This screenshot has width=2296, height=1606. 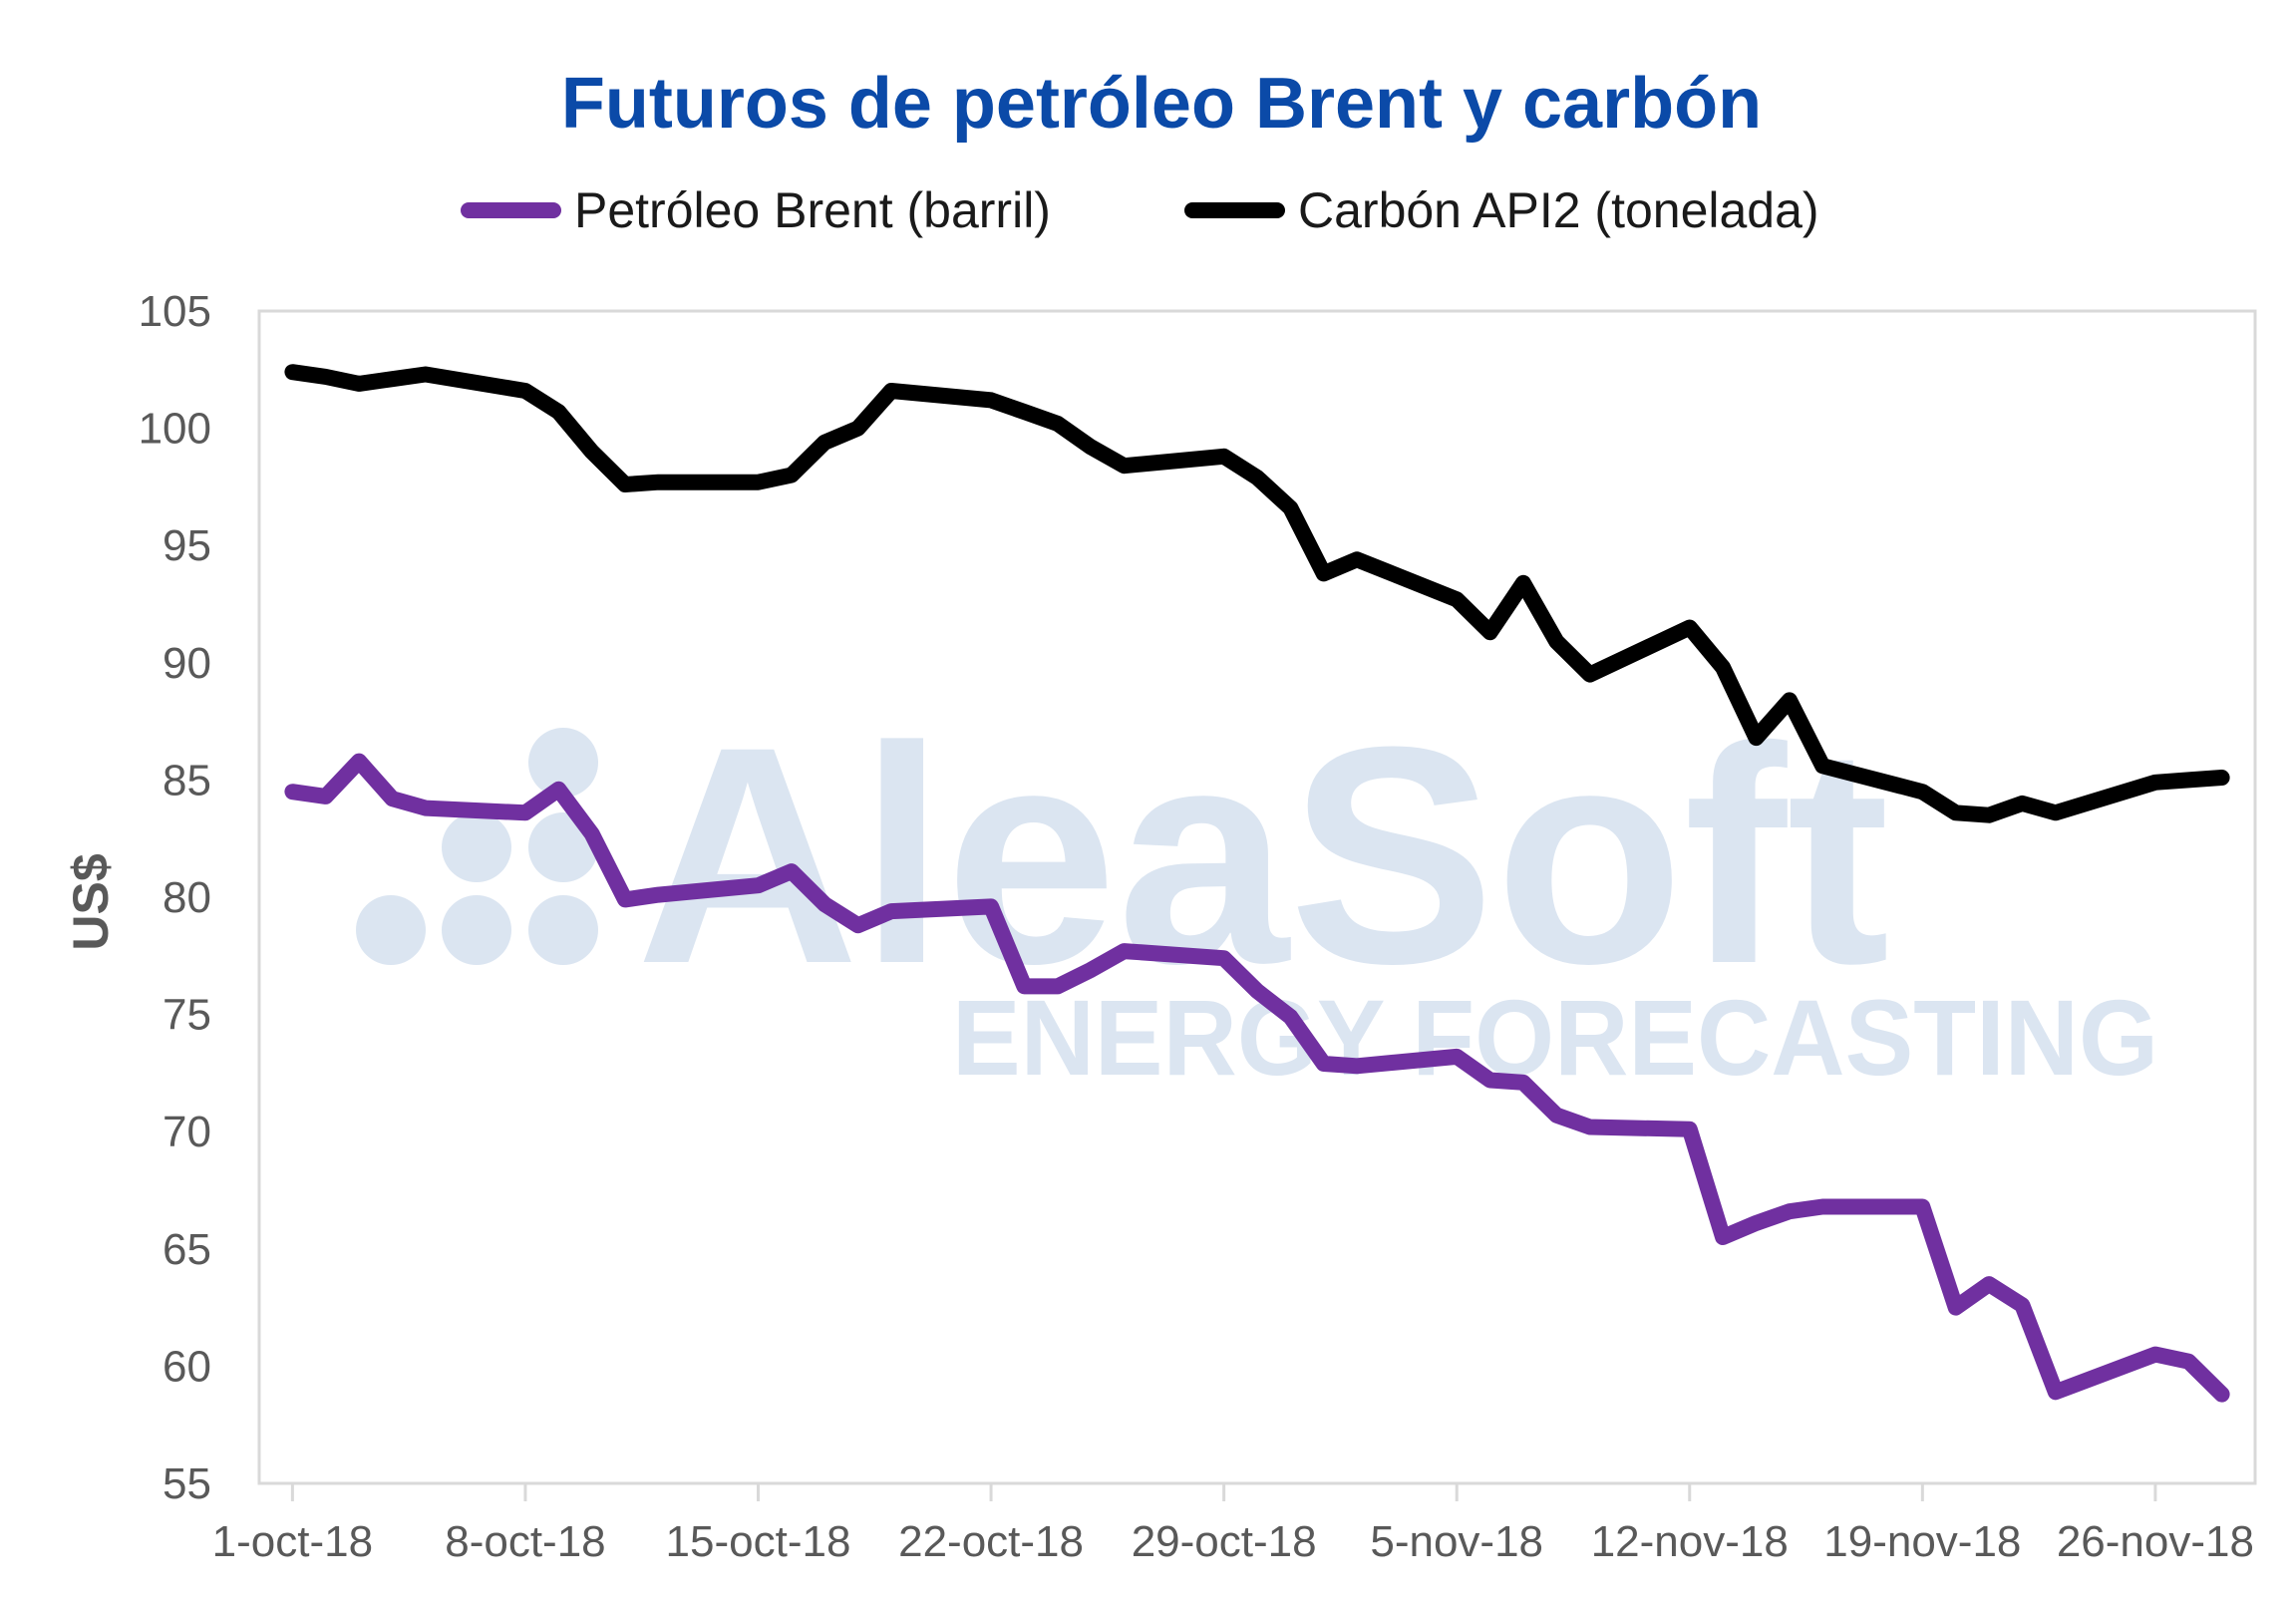 I want to click on x-tick-label: 5-nov-18, so click(x=1456, y=1541).